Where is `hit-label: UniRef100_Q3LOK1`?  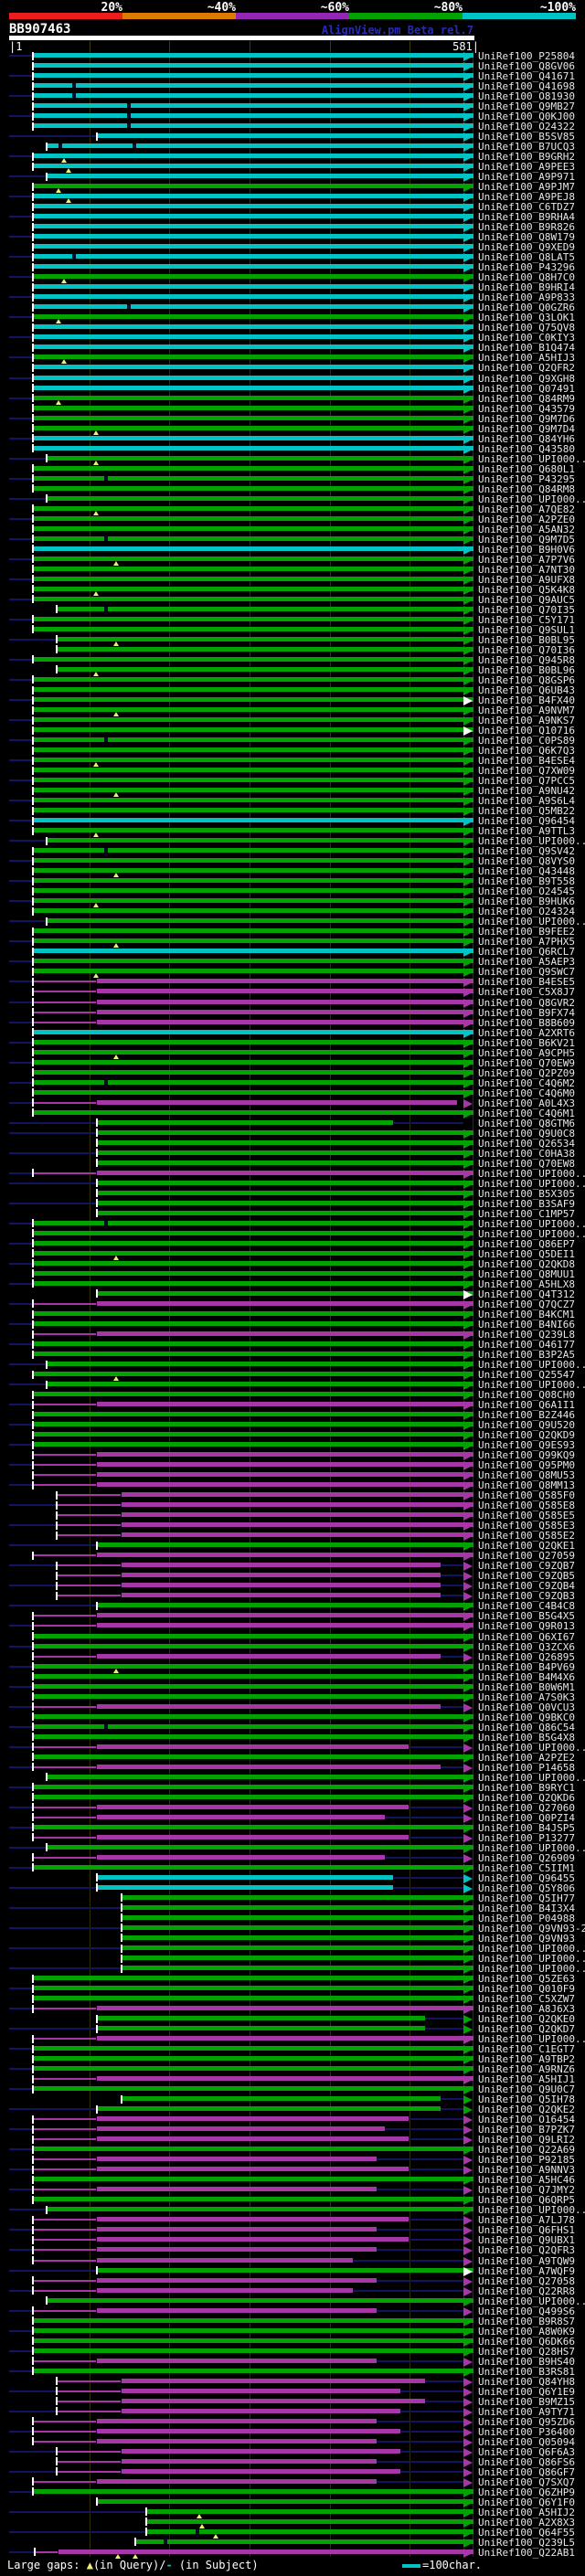
hit-label: UniRef100_Q3LOK1 is located at coordinates (527, 318).